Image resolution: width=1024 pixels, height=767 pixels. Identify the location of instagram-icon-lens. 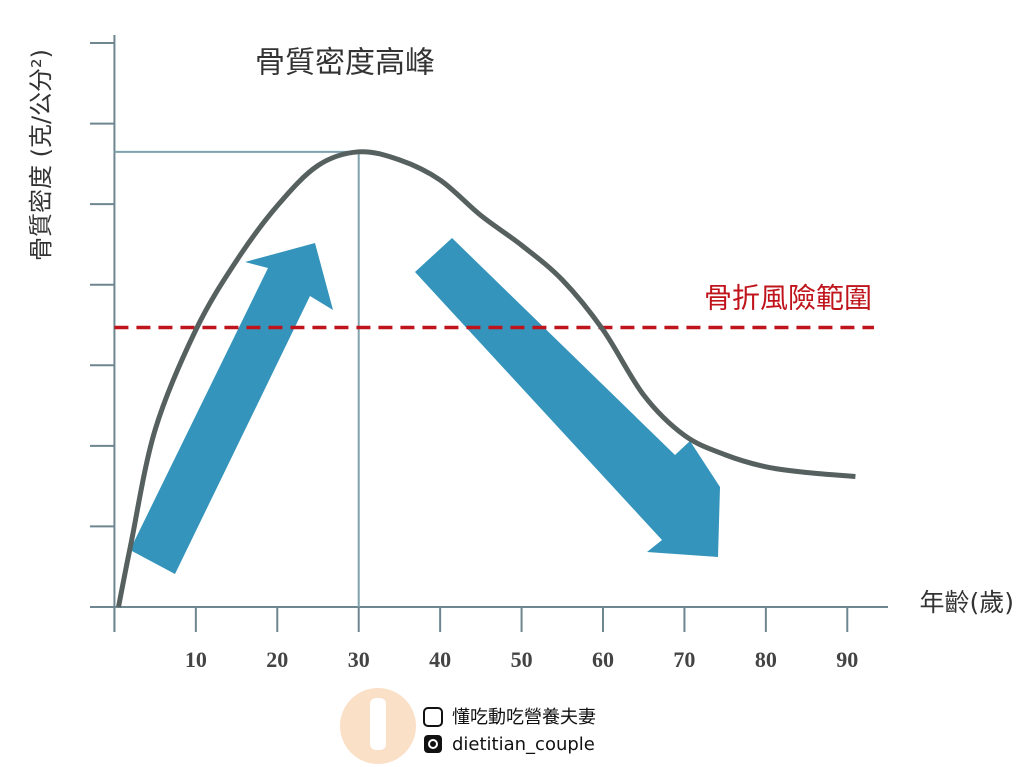
(433, 744).